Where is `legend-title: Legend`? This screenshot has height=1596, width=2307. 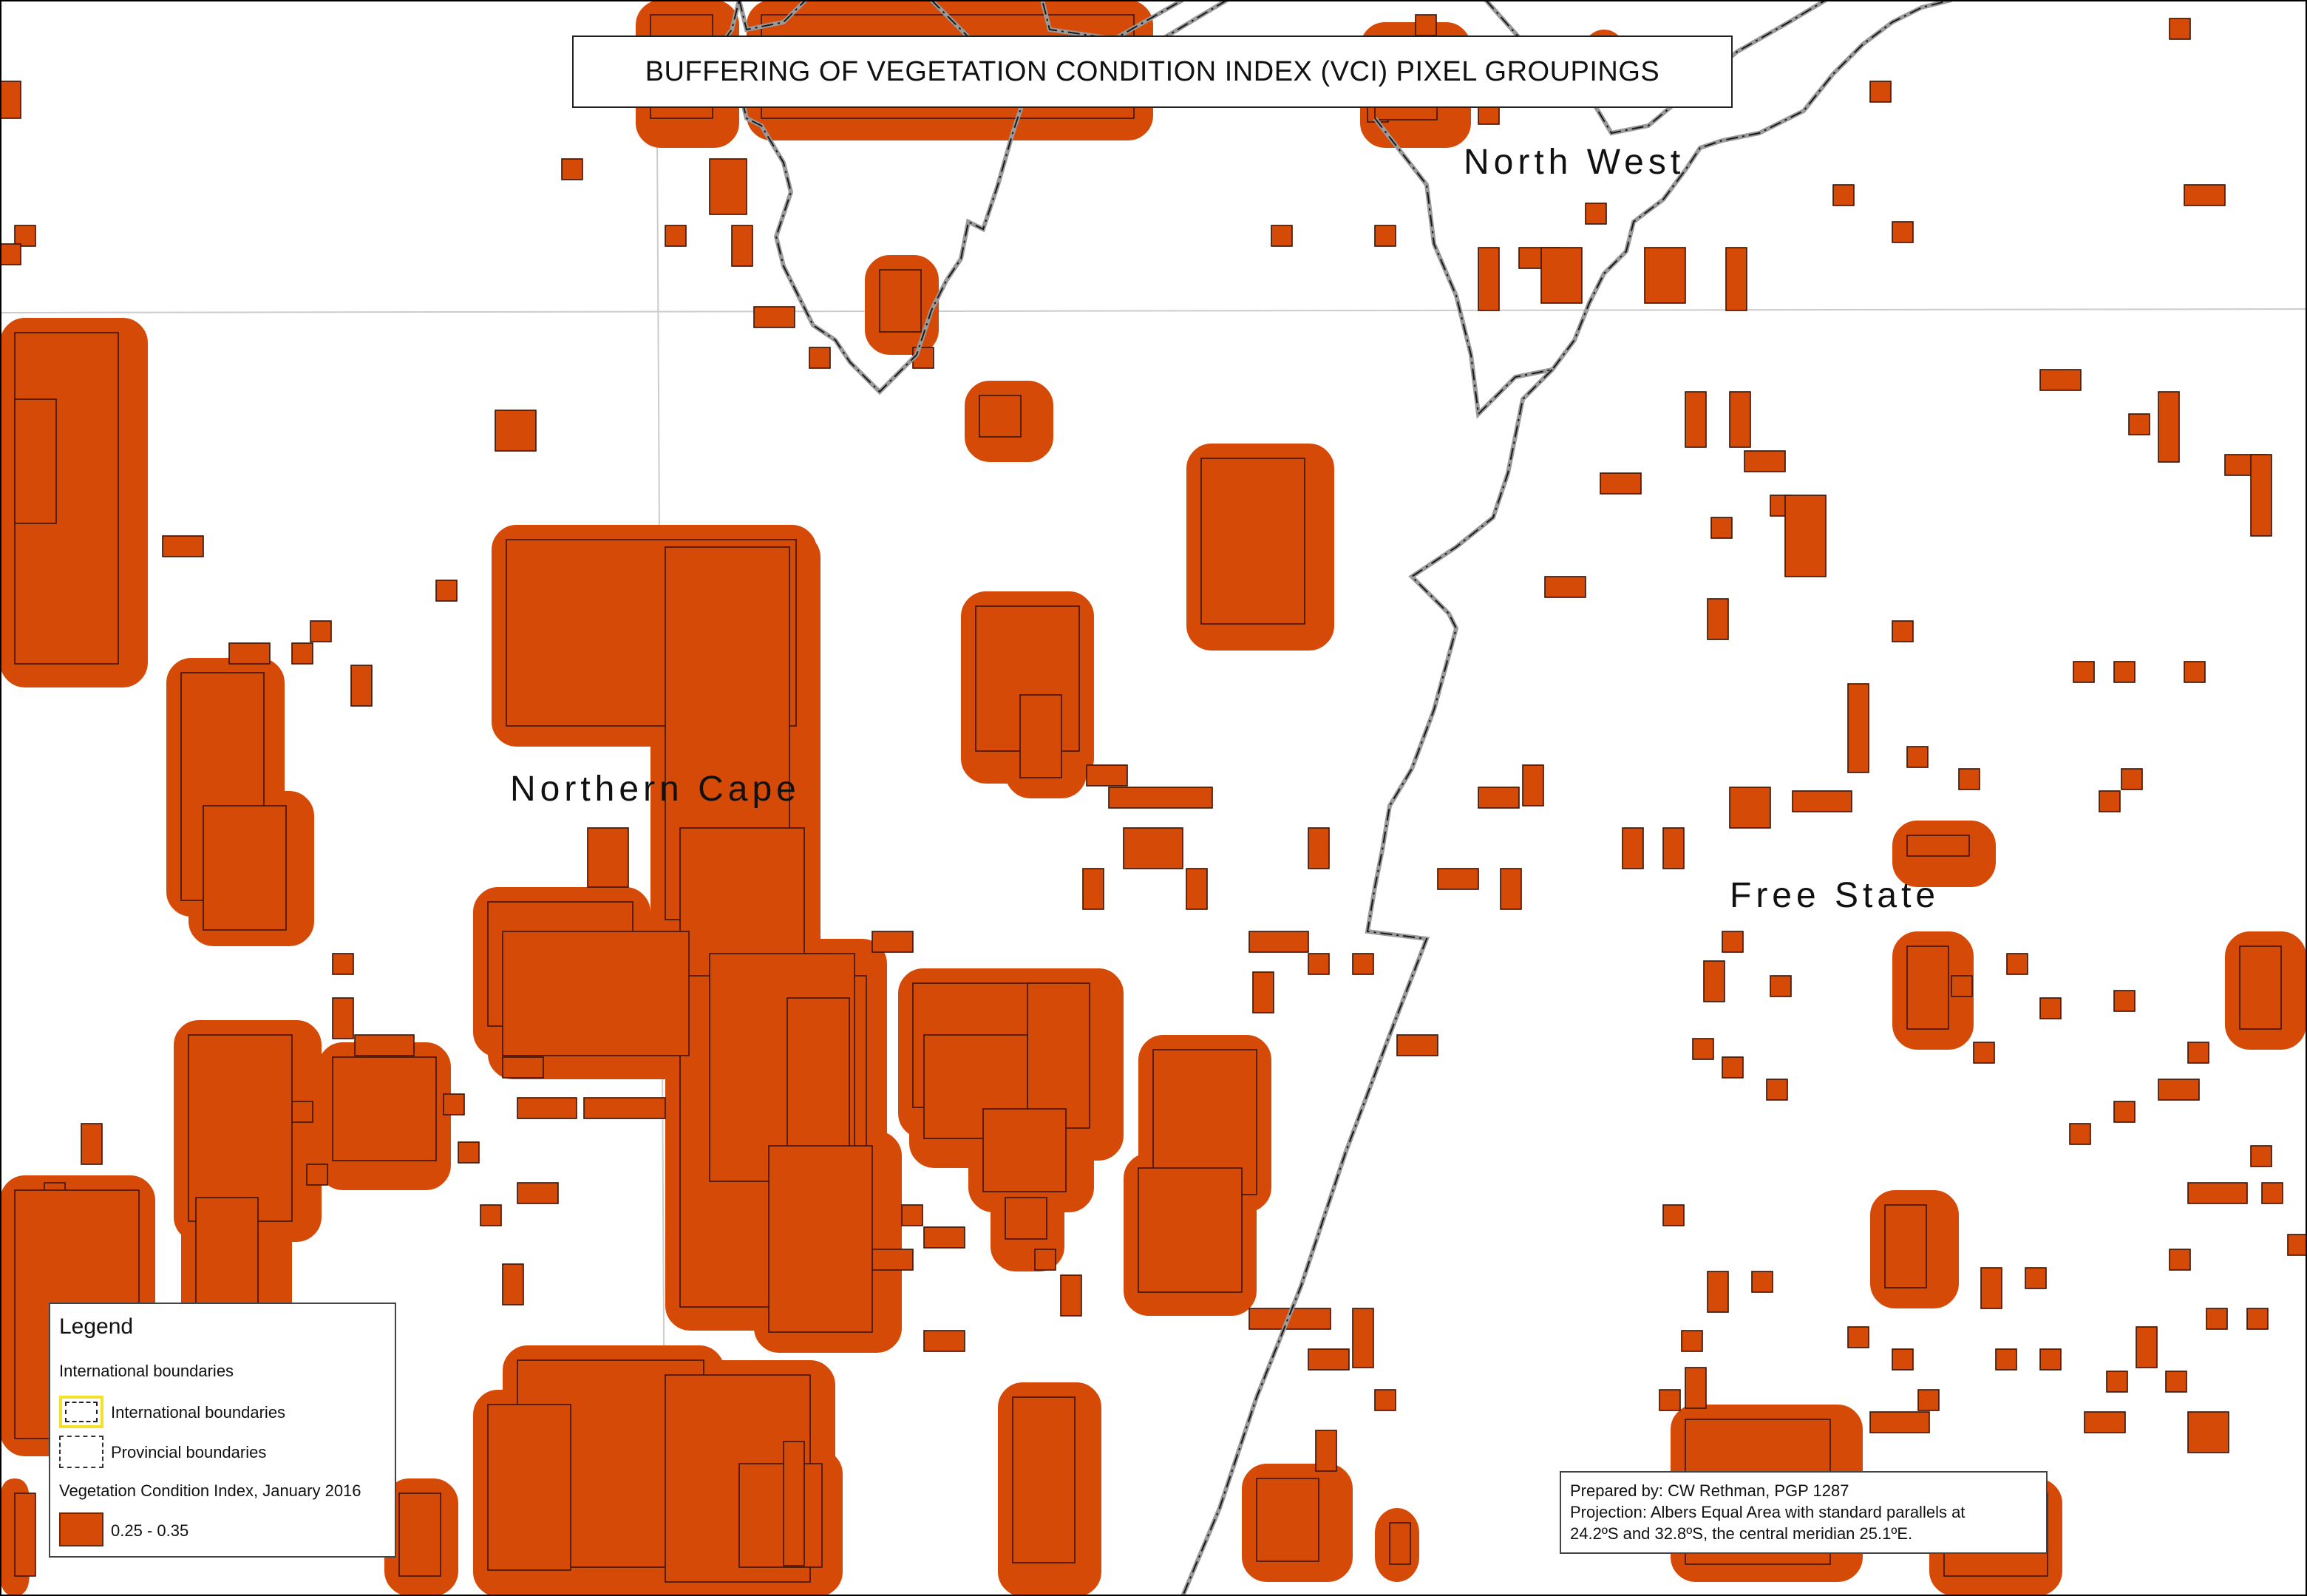 legend-title: Legend is located at coordinates (96, 1326).